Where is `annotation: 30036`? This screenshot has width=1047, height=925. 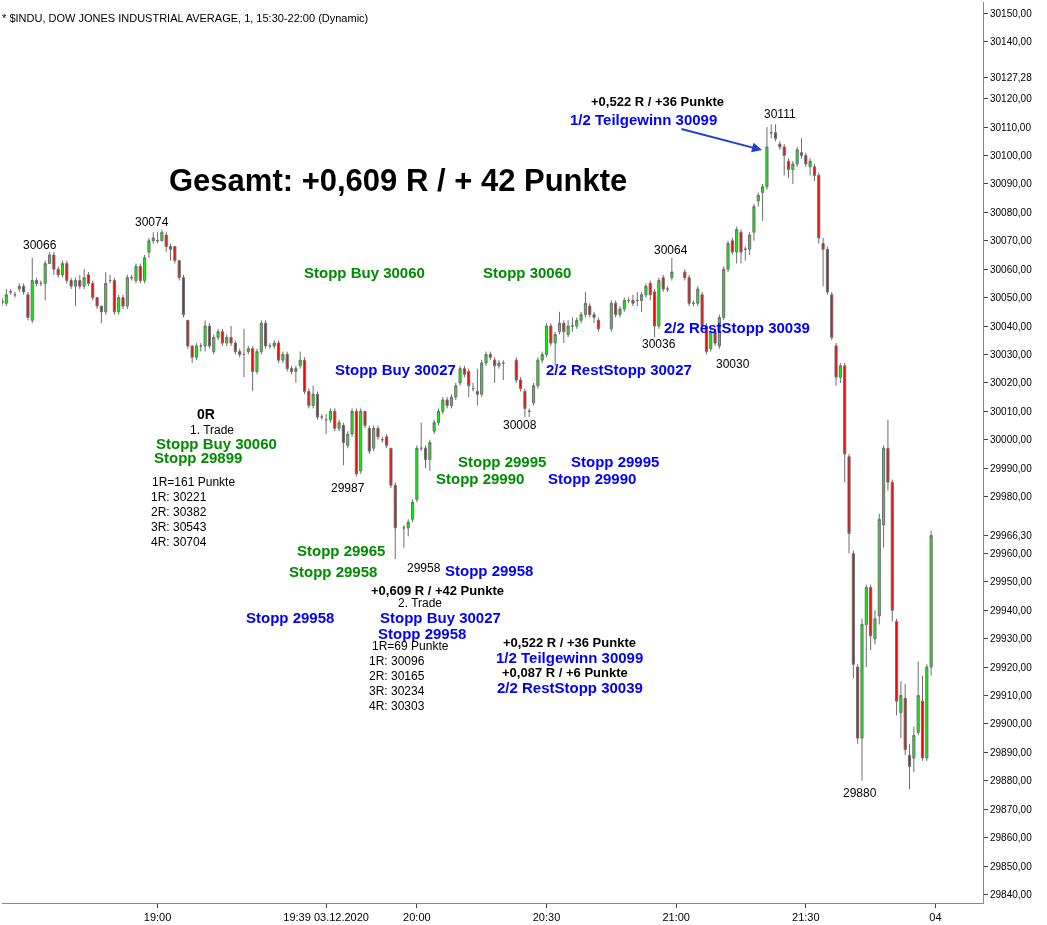
annotation: 30036 is located at coordinates (659, 344).